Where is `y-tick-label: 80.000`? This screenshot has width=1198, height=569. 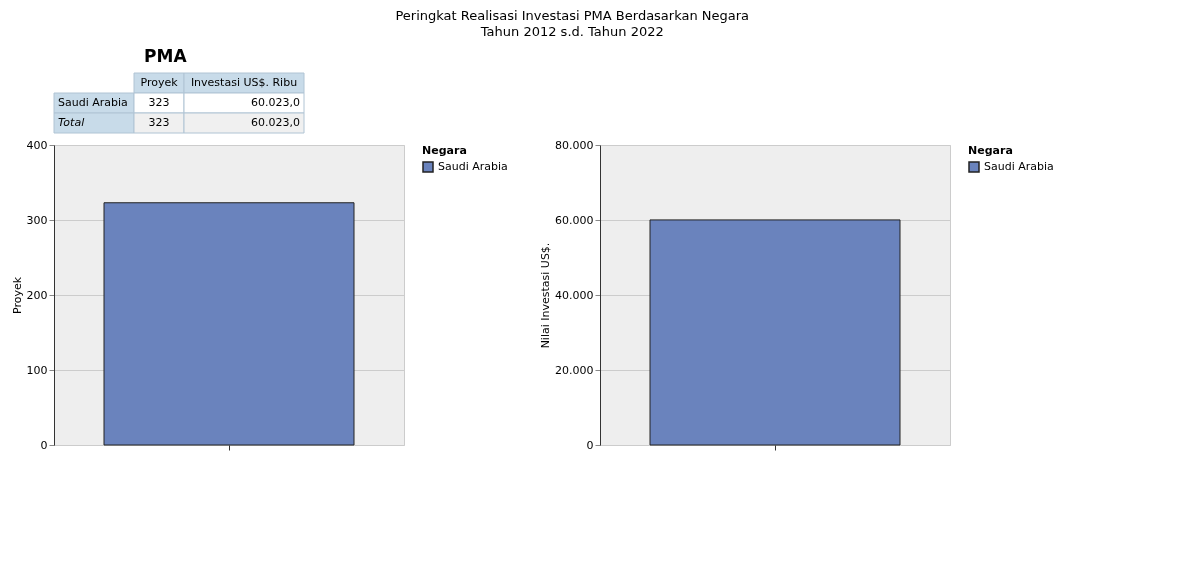
y-tick-label: 80.000 is located at coordinates (574, 145).